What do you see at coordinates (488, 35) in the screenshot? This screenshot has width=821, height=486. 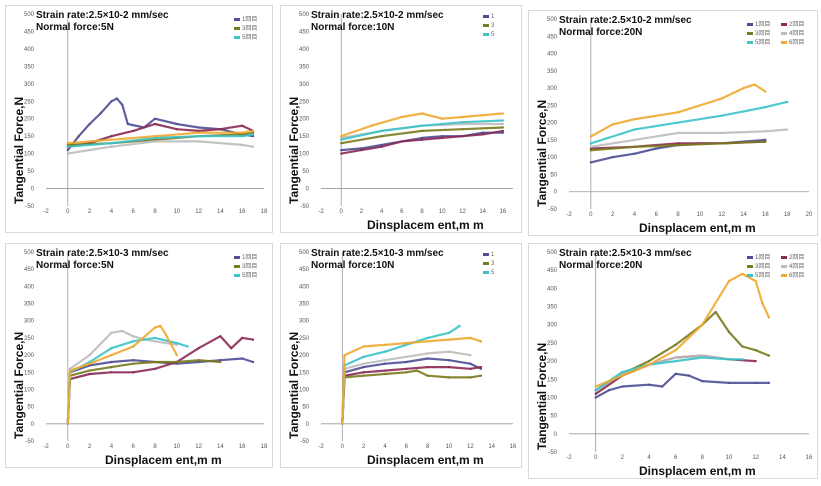 I see `legend-item: 5` at bounding box center [488, 35].